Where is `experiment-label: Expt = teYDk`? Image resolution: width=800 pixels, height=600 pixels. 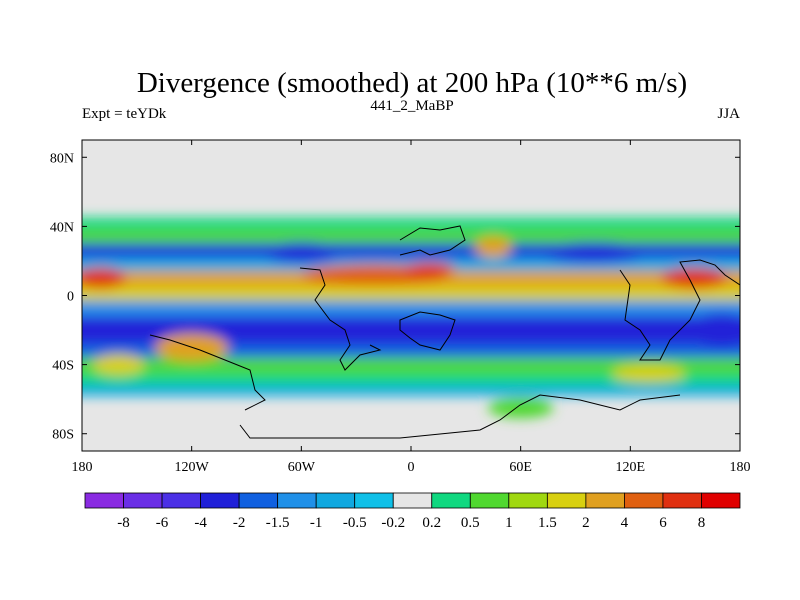 experiment-label: Expt = teYDk is located at coordinates (124, 114).